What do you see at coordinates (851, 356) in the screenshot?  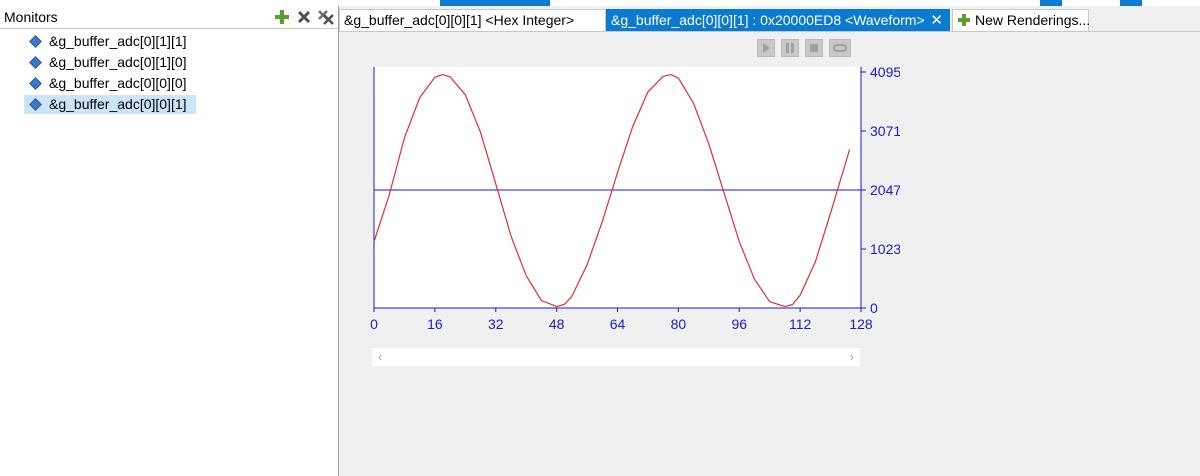 I see `scroll-right-icon: ›` at bounding box center [851, 356].